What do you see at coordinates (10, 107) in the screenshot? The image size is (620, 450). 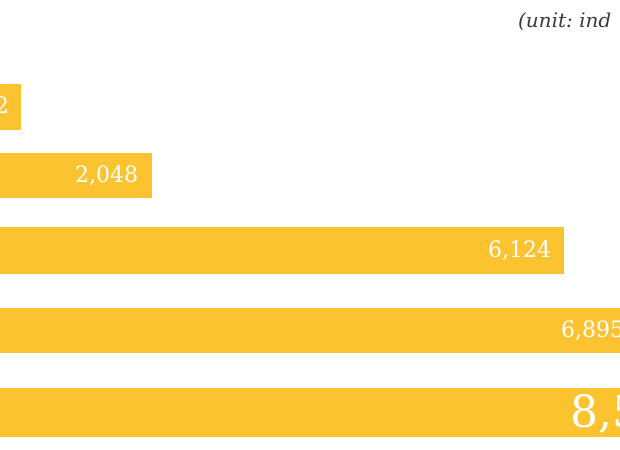 I see `bar-row-1: 2` at bounding box center [10, 107].